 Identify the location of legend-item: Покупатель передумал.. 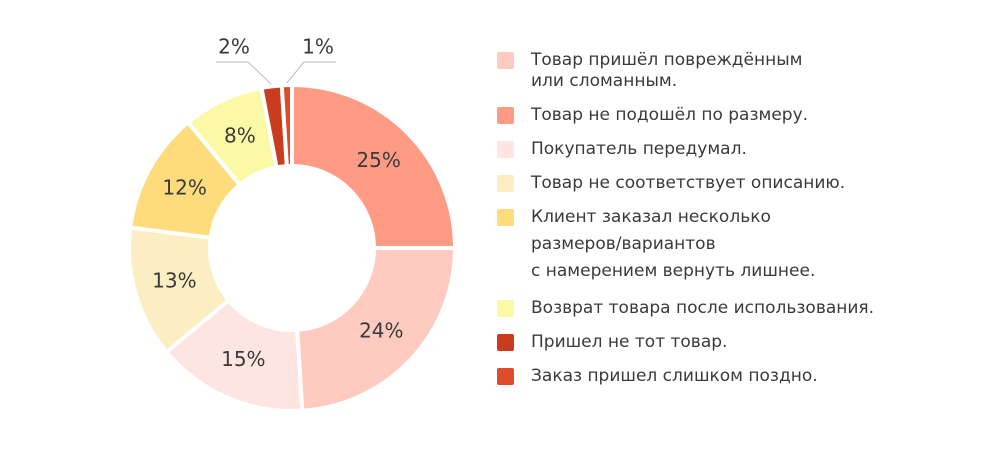
(737, 149).